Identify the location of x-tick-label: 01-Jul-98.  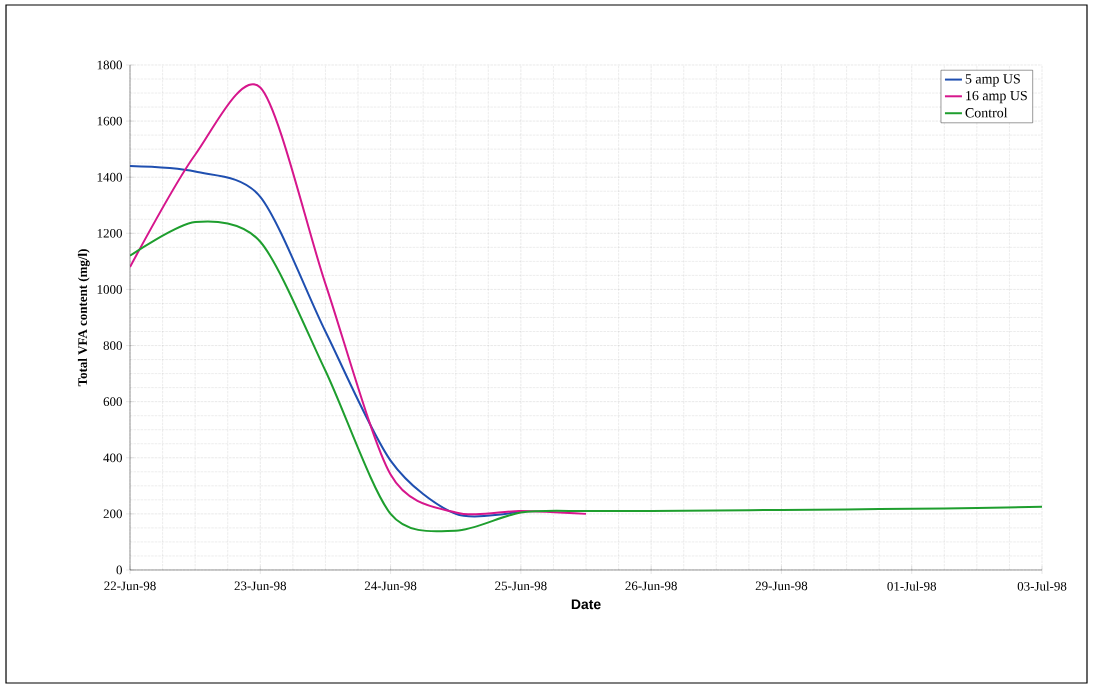
(912, 586).